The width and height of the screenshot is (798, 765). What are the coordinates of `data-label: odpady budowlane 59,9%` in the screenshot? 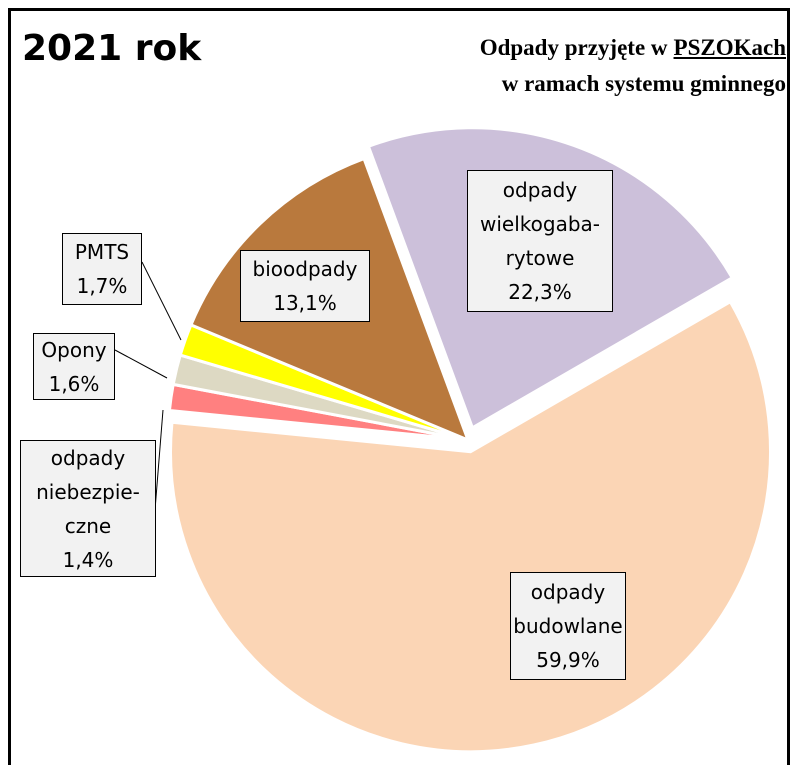 It's located at (568, 626).